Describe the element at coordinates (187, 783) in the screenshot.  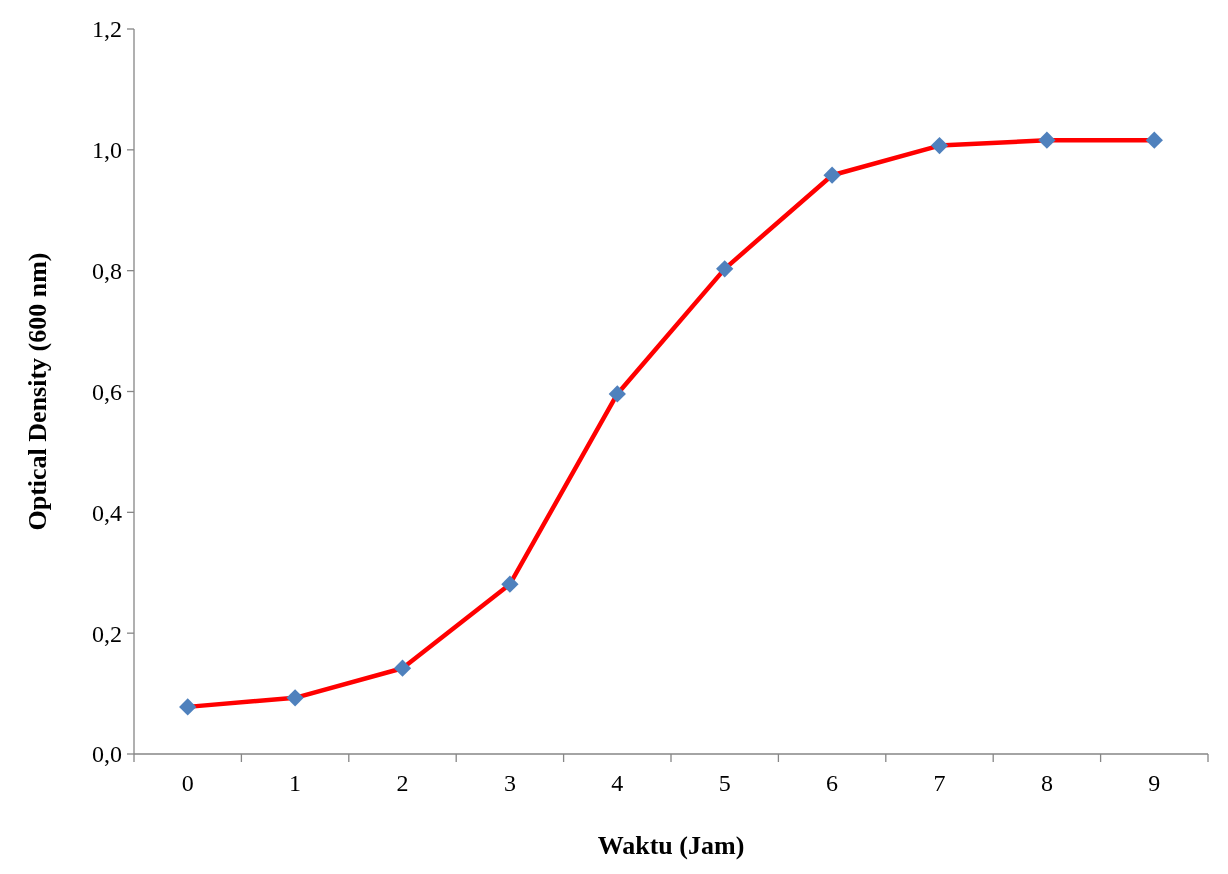
I see `x-tick-label: 0` at that location.